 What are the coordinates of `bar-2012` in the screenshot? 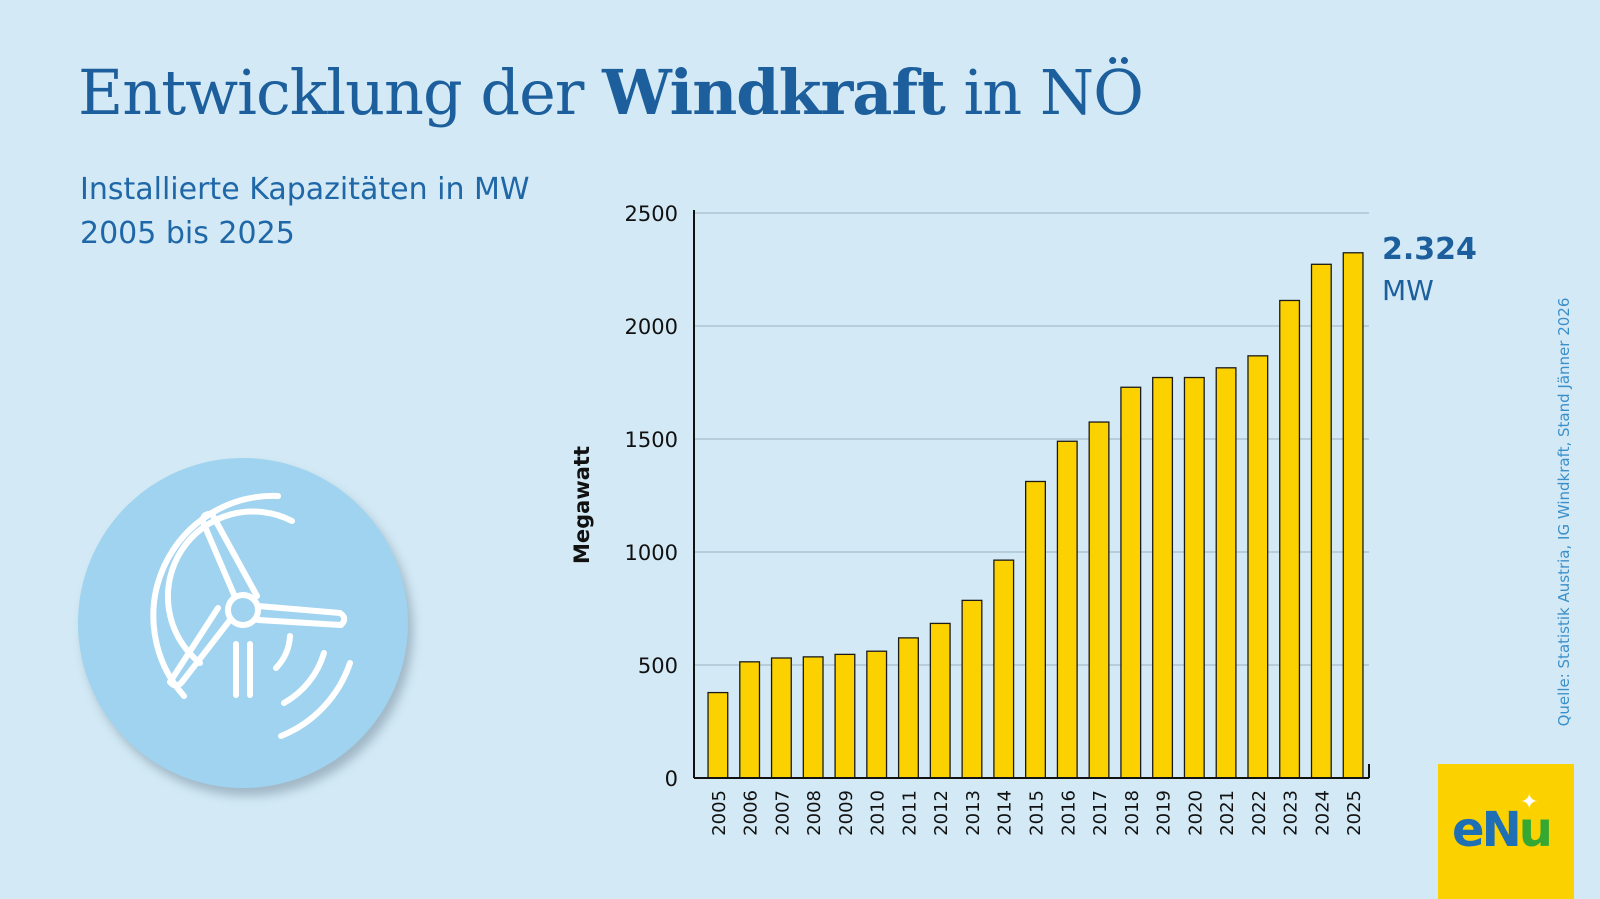 It's located at (940, 700).